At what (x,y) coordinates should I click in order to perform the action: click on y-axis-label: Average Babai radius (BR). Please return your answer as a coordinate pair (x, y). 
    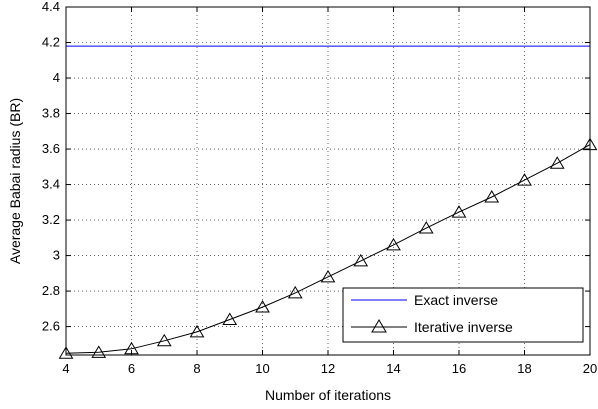
    Looking at the image, I should click on (15, 181).